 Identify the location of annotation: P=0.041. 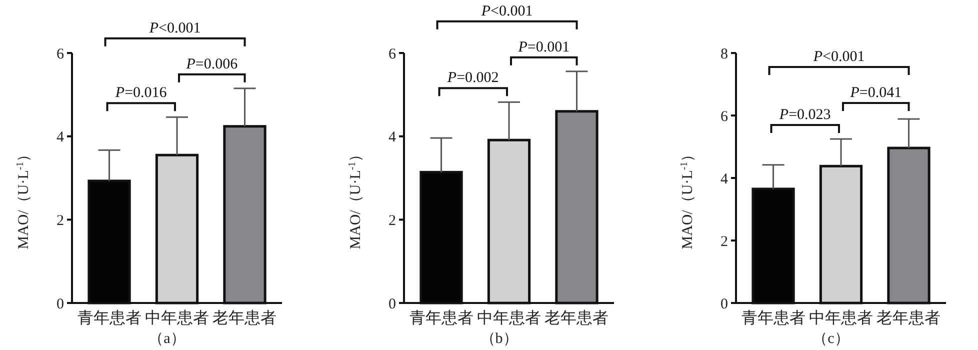
(875, 92).